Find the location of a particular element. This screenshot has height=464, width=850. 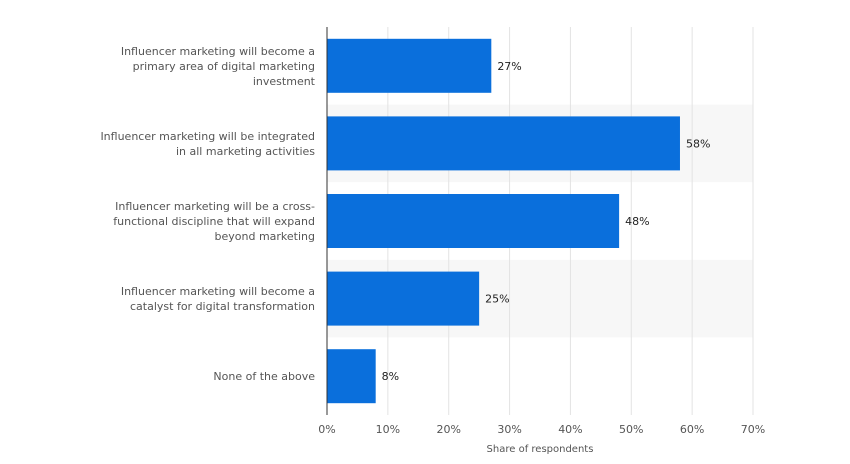

x-tick-label: 70% is located at coordinates (753, 429).